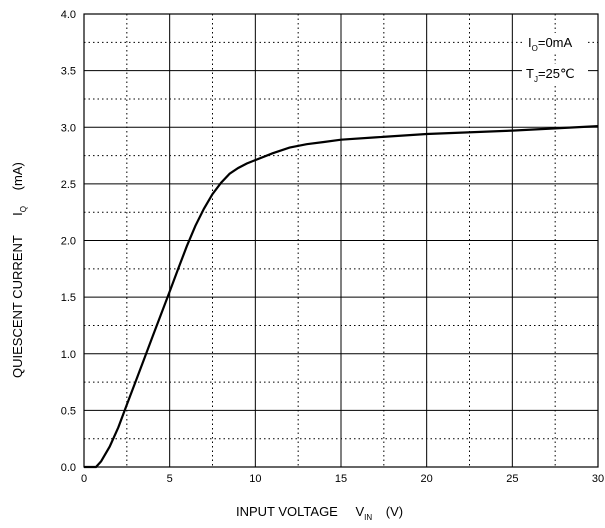 This screenshot has height=528, width=605. What do you see at coordinates (68, 355) in the screenshot?
I see `y-tick-label: 1.0` at bounding box center [68, 355].